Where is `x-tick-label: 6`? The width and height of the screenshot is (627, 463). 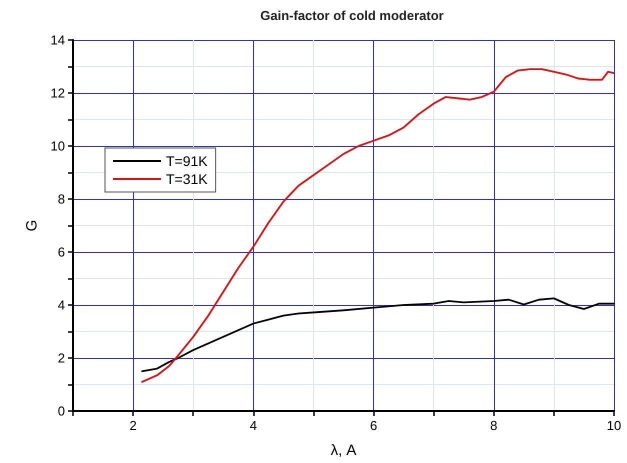 x-tick-label: 6 is located at coordinates (374, 425).